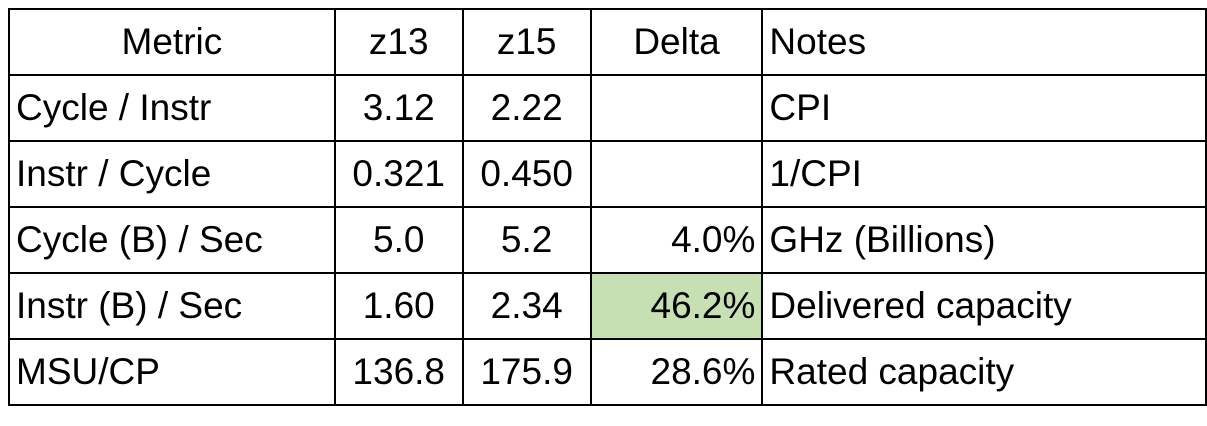  Describe the element at coordinates (172, 372) in the screenshot. I see `table-cell: MSU/CP` at that location.